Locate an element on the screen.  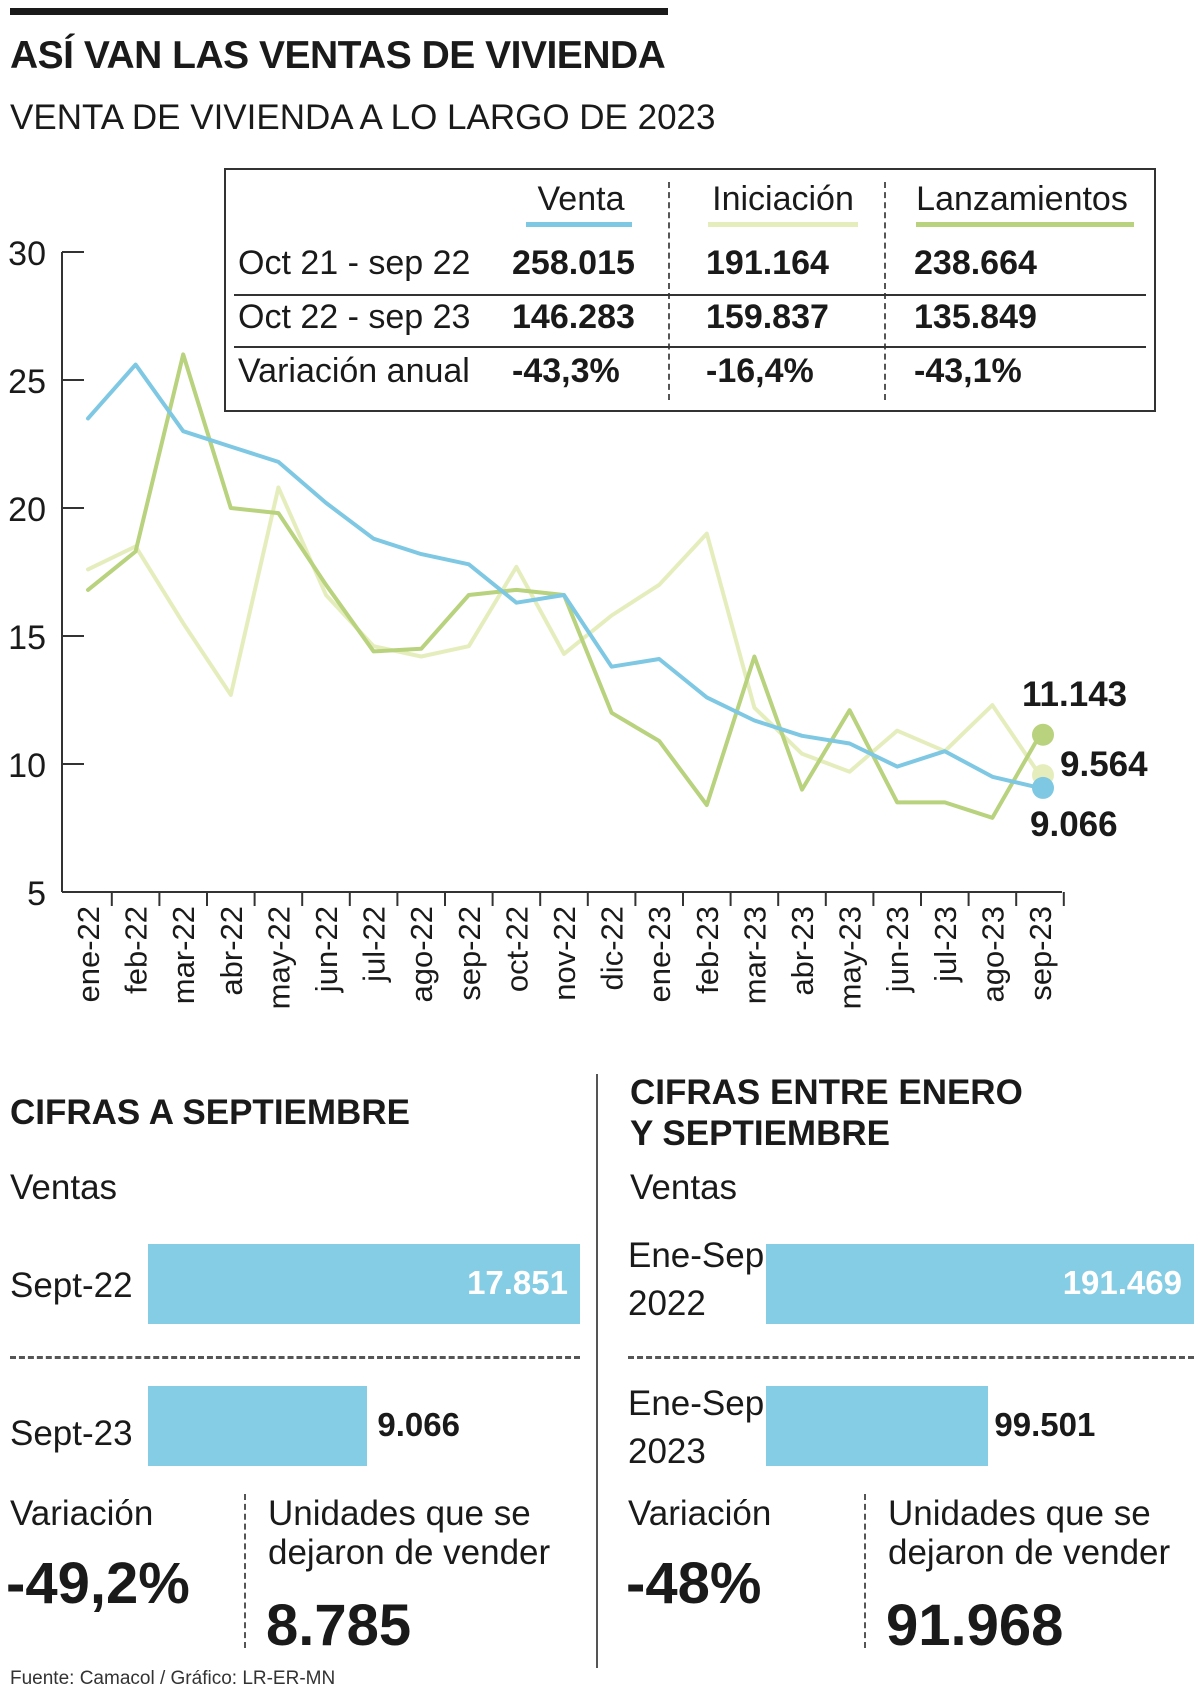
right-bar-label-2022-line2: 2022 is located at coordinates (667, 1303).